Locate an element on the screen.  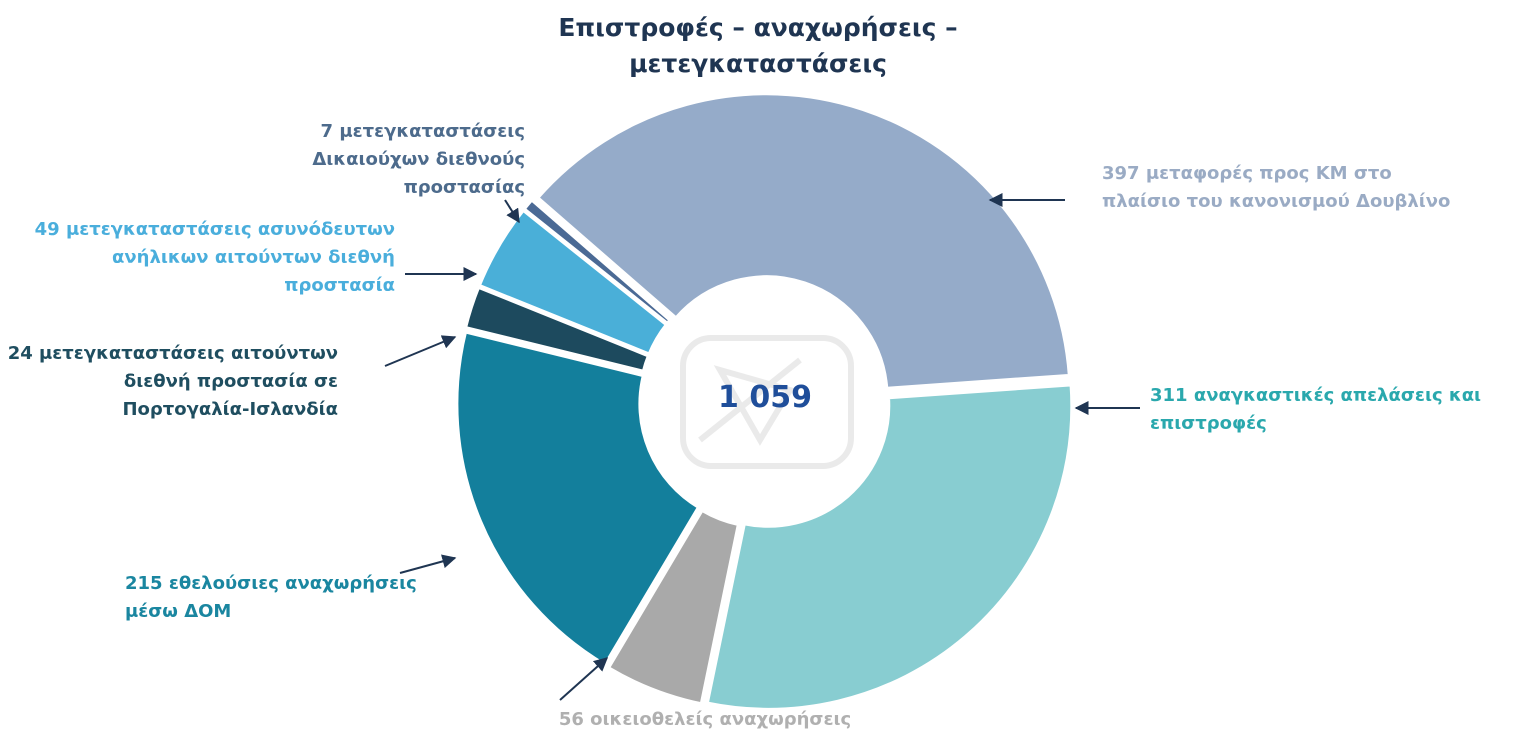
value-label: 215 is located at coordinates (144, 583).